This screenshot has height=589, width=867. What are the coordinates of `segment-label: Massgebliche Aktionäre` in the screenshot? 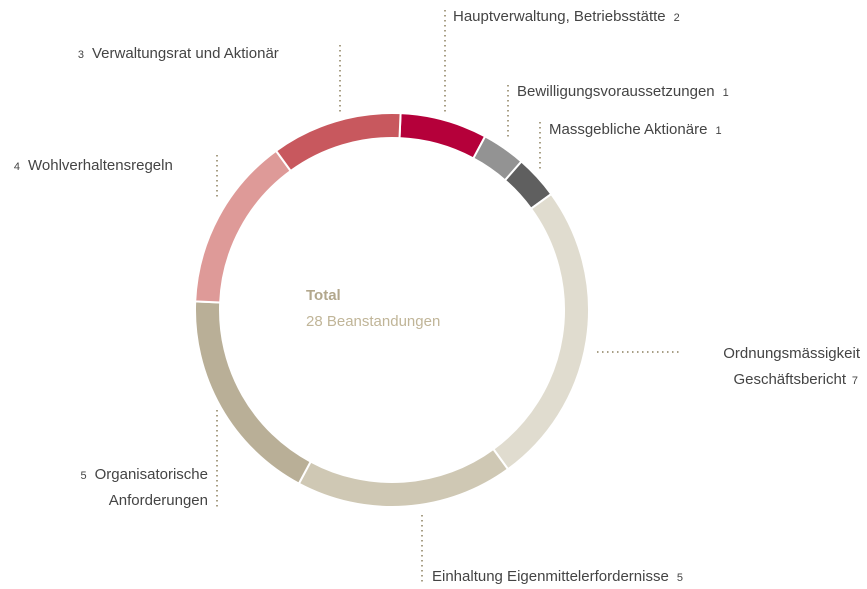 It's located at (628, 129).